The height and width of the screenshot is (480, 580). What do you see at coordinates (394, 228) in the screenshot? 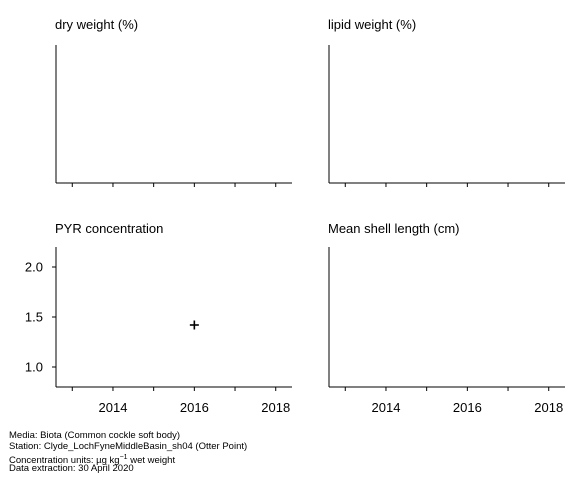
I see `mean-shell-length-title: Mean shell length (cm)` at bounding box center [394, 228].